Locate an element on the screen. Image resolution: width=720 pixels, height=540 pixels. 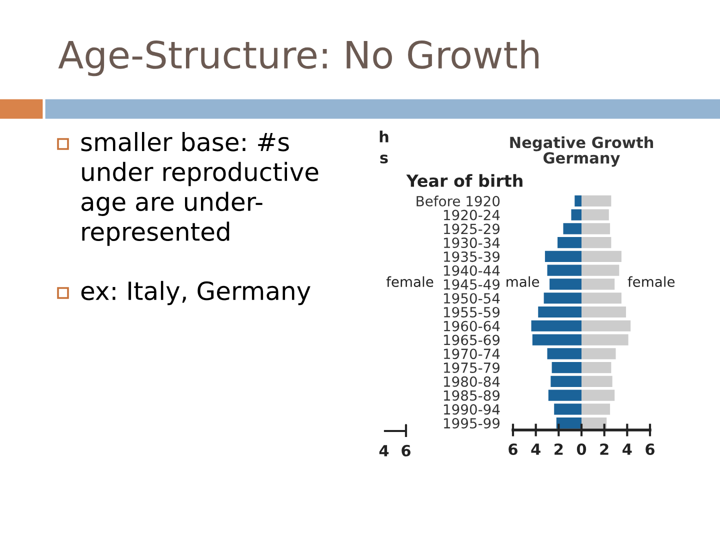
y-tick-label: 1995-99 is located at coordinates (472, 423).